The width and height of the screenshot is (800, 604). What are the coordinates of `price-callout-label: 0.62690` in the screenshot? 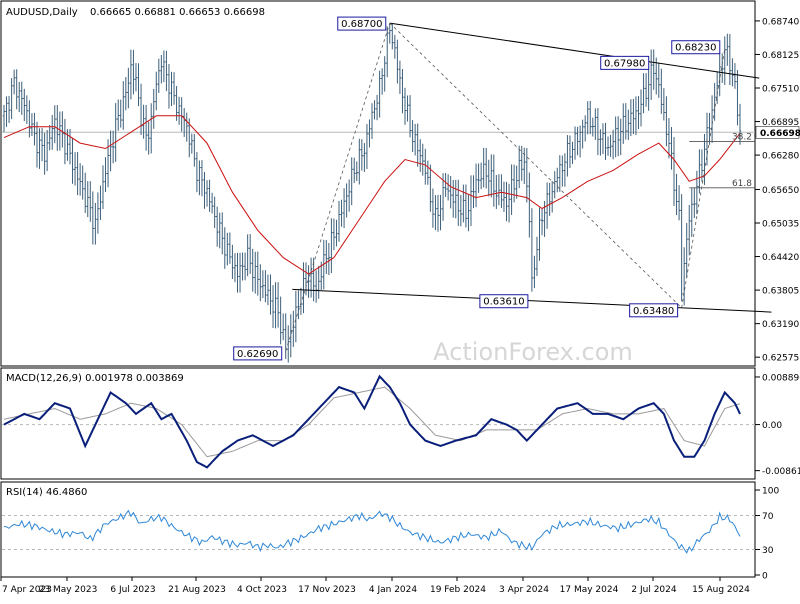 It's located at (257, 354).